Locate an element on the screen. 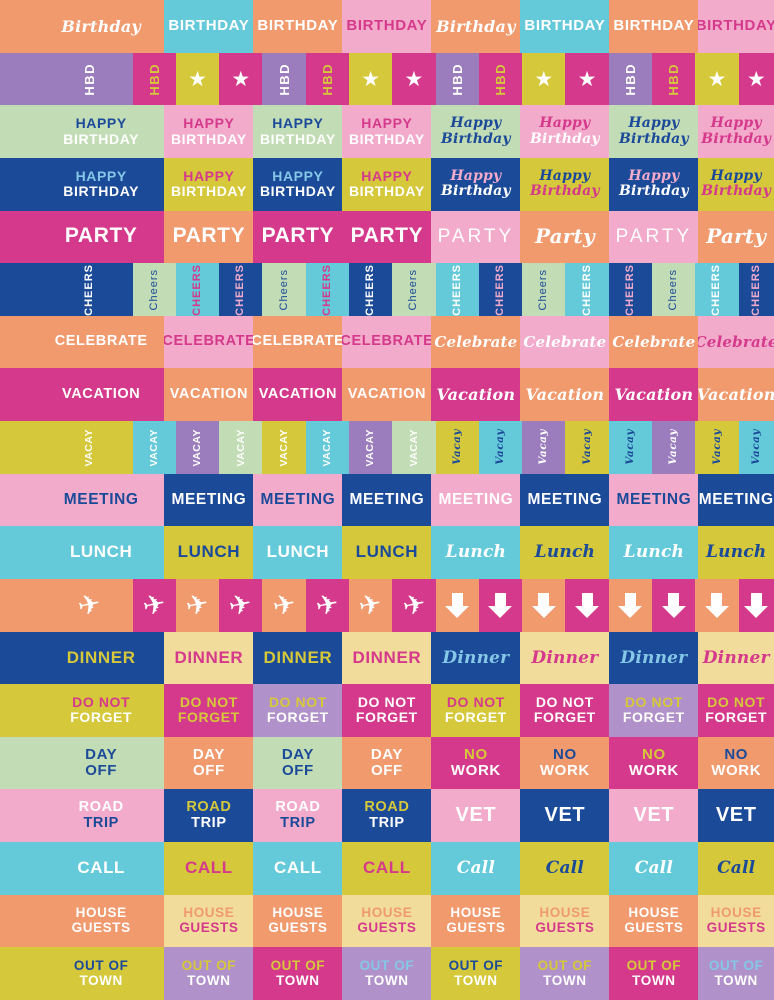 The width and height of the screenshot is (774, 1000). sticker-text: Vacay is located at coordinates (587, 447).